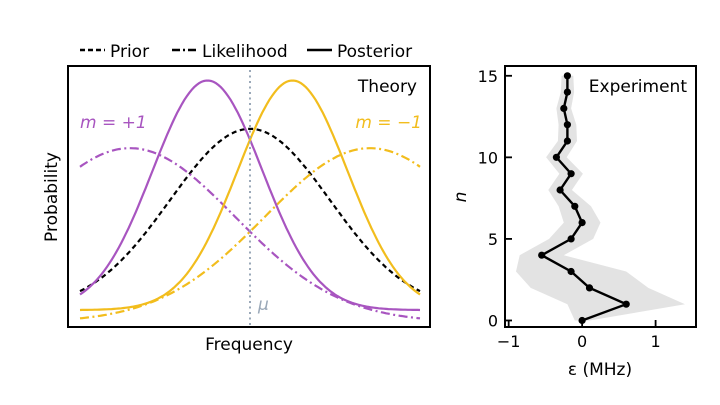 The image size is (720, 405). I want to click on legend: Prior Likelihood Posterior, so click(246, 52).